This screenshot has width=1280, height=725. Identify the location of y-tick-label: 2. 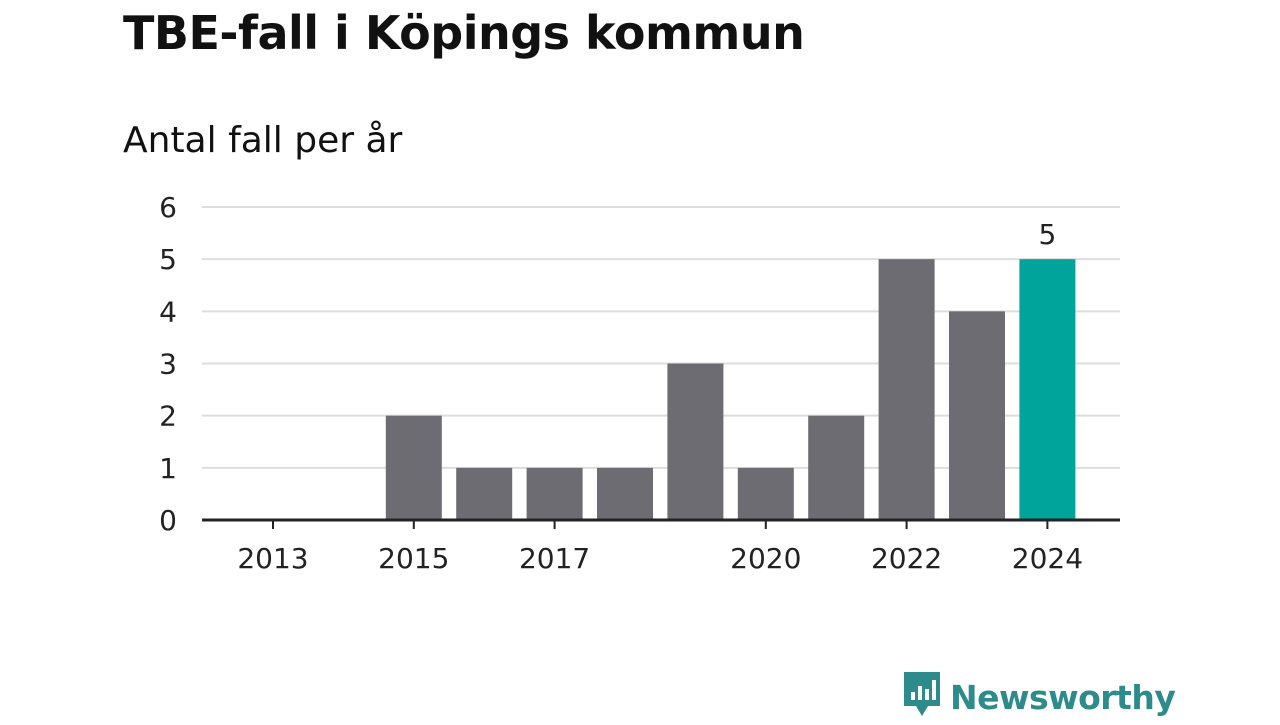
(168, 416).